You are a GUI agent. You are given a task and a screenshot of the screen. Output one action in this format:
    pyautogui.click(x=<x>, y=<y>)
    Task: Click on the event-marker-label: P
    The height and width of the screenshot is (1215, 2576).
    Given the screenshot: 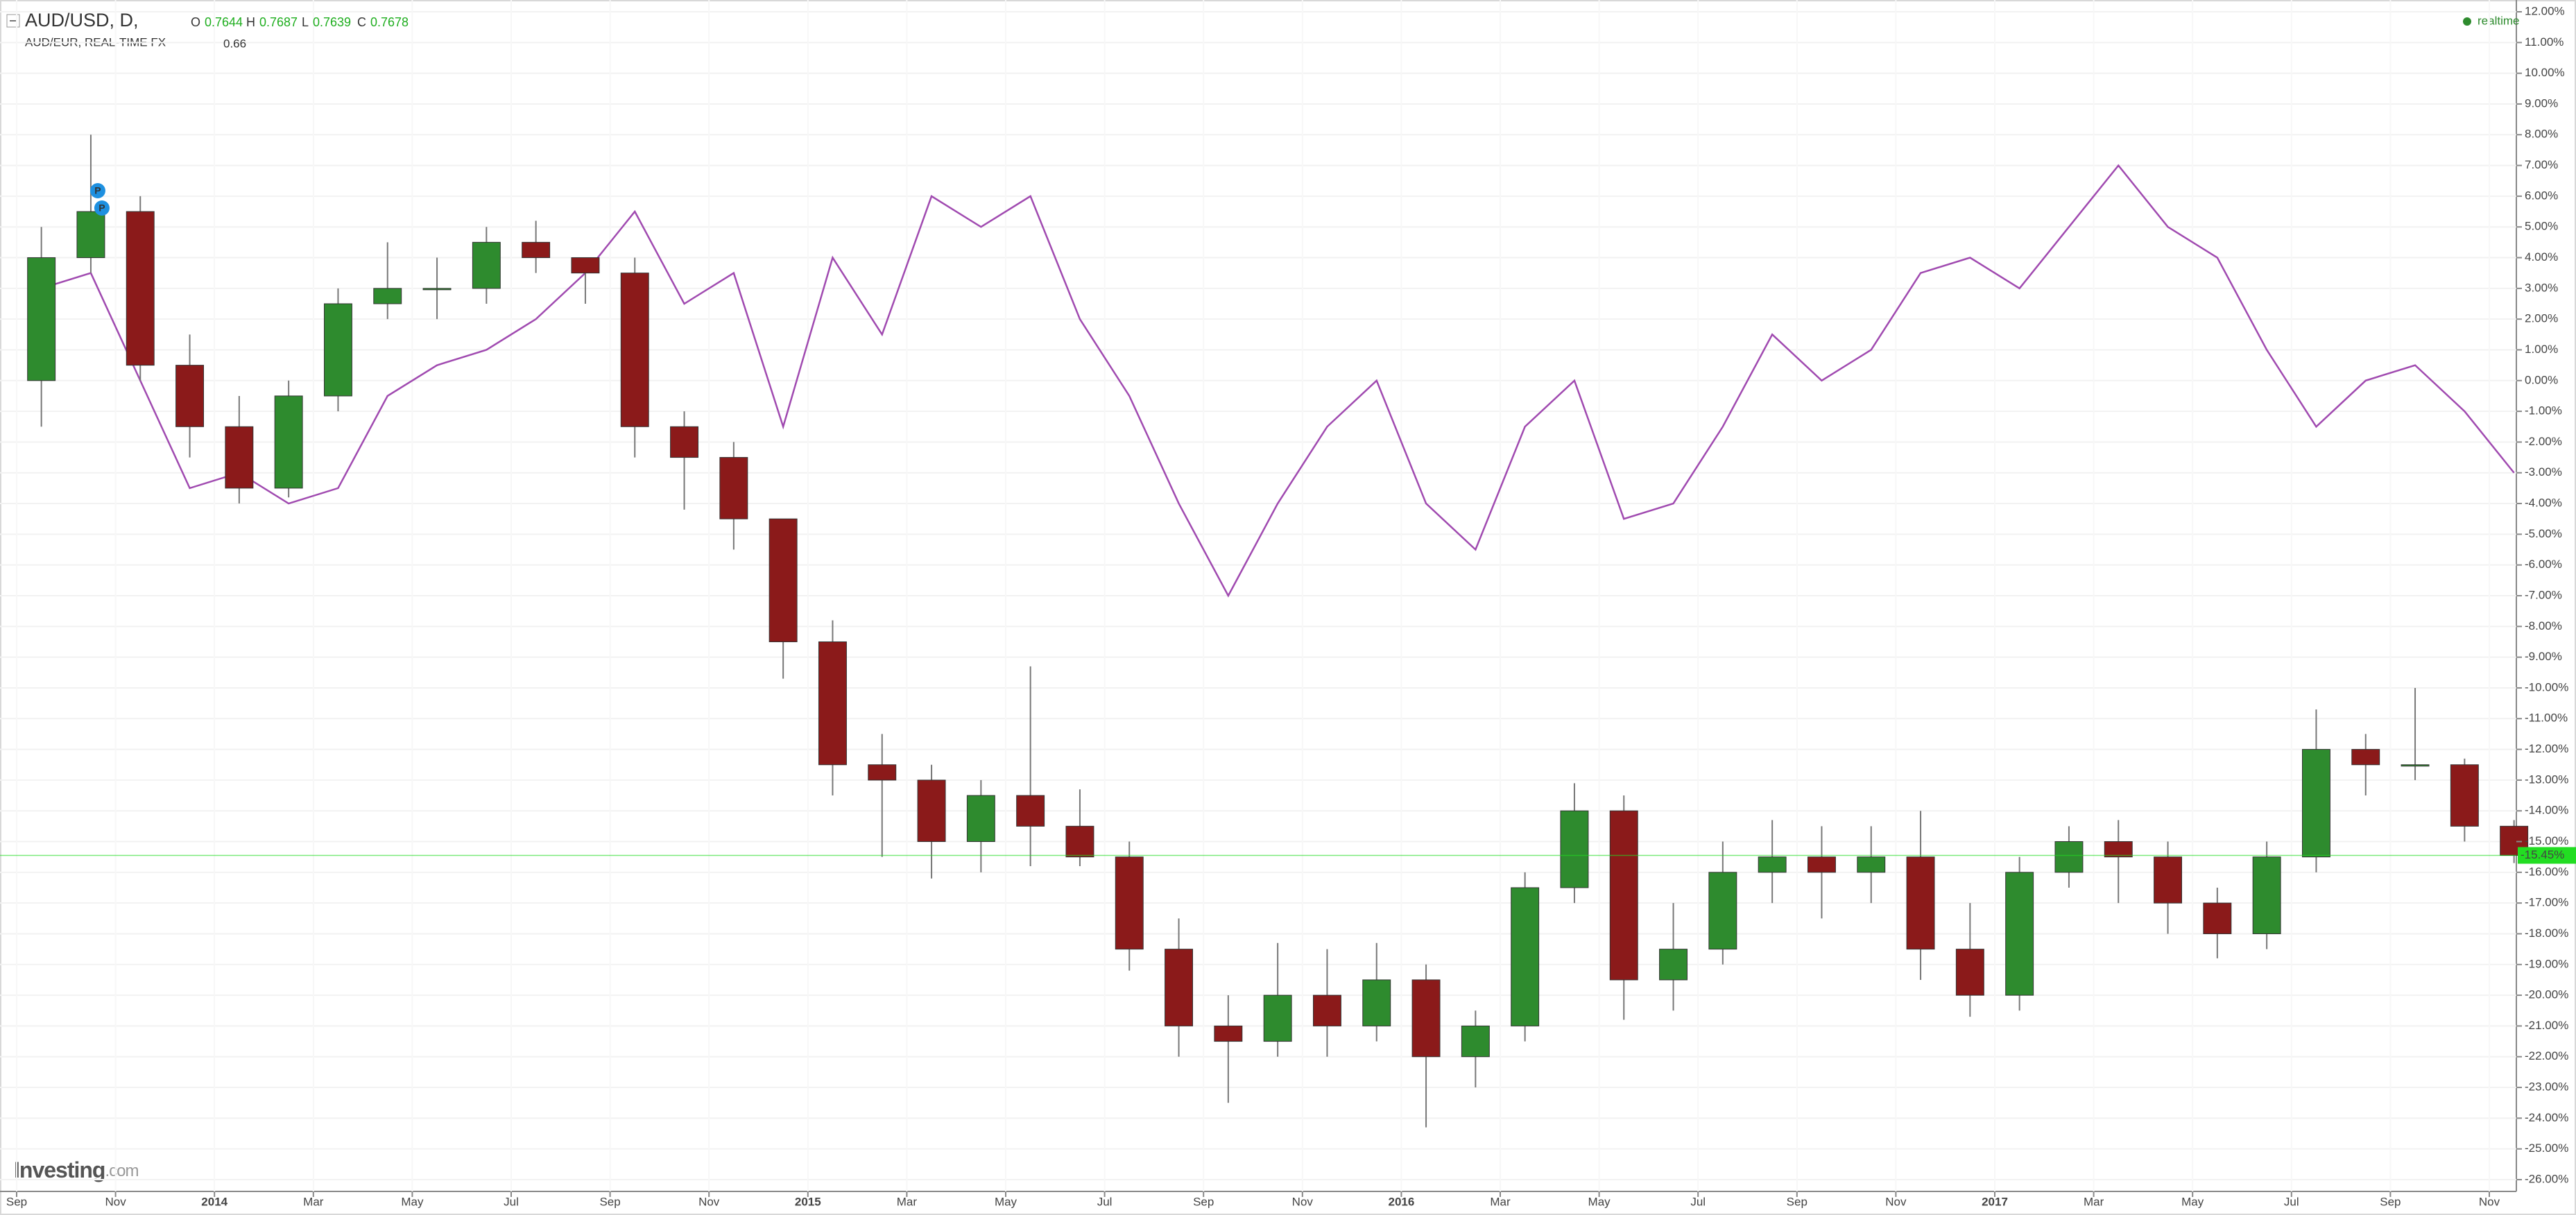 What is the action you would take?
    pyautogui.click(x=97, y=190)
    